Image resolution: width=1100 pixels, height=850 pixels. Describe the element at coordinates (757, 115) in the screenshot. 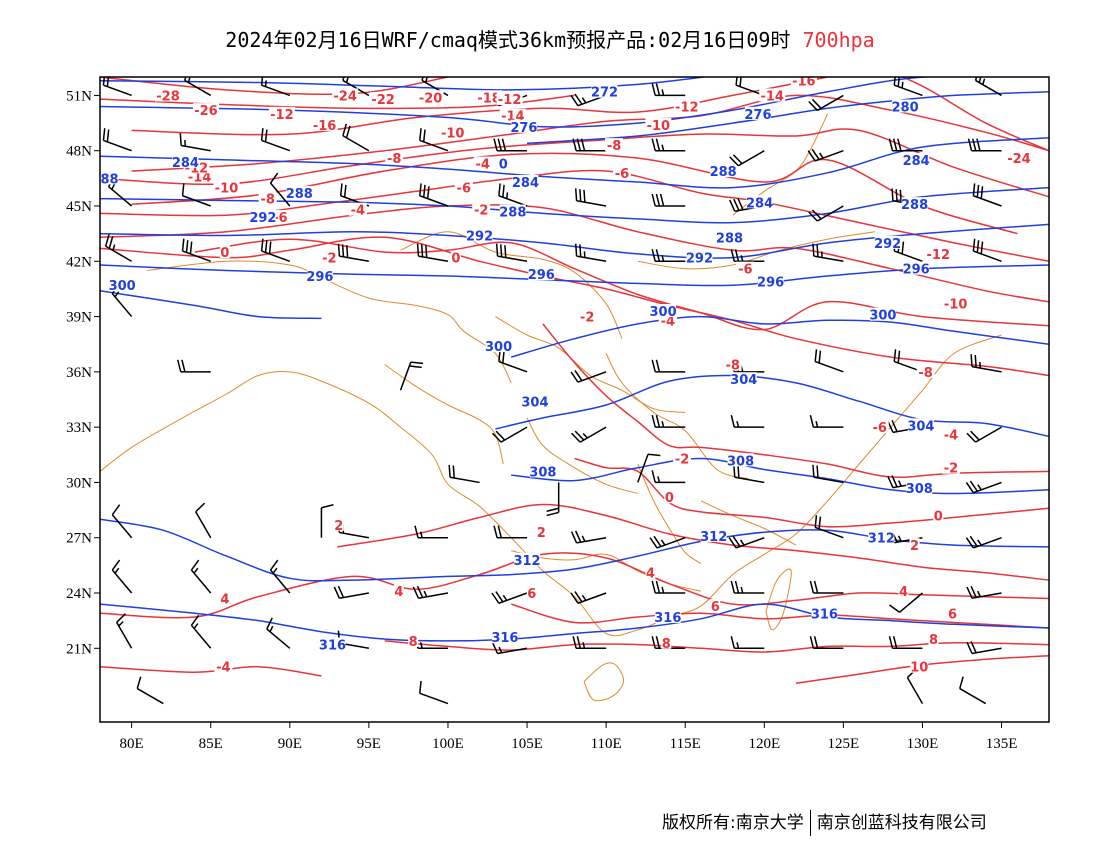

I see `contour-label: 276` at that location.